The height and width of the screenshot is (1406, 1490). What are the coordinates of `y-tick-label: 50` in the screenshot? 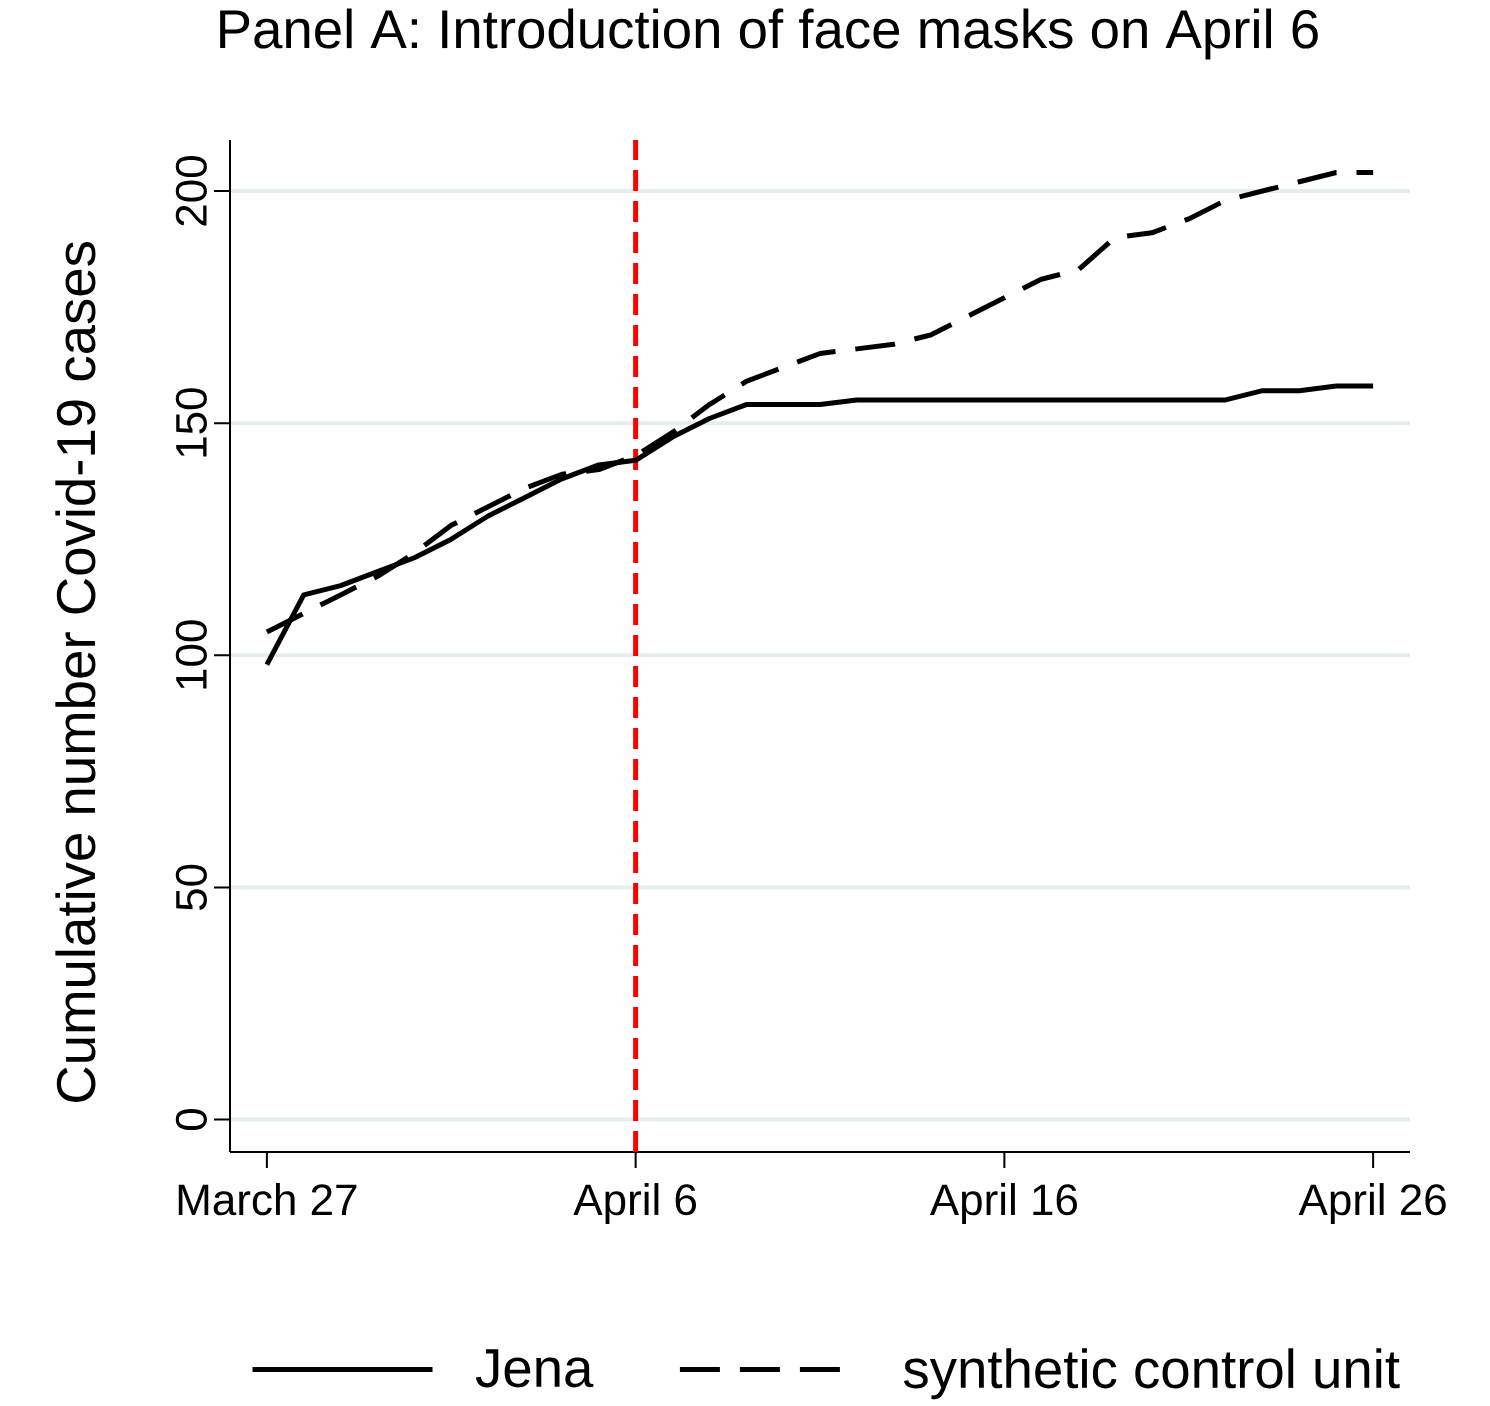 It's located at (191, 887).